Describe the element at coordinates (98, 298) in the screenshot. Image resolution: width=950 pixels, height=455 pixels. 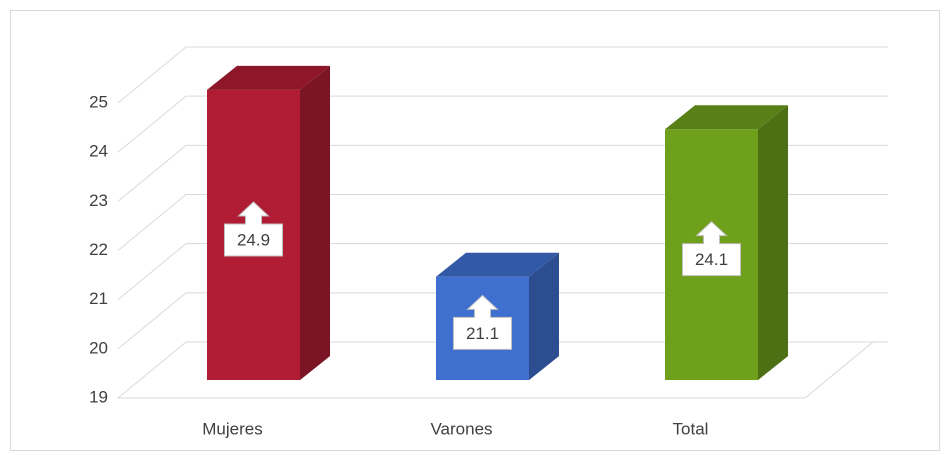
I see `y-tick-label: 21` at that location.